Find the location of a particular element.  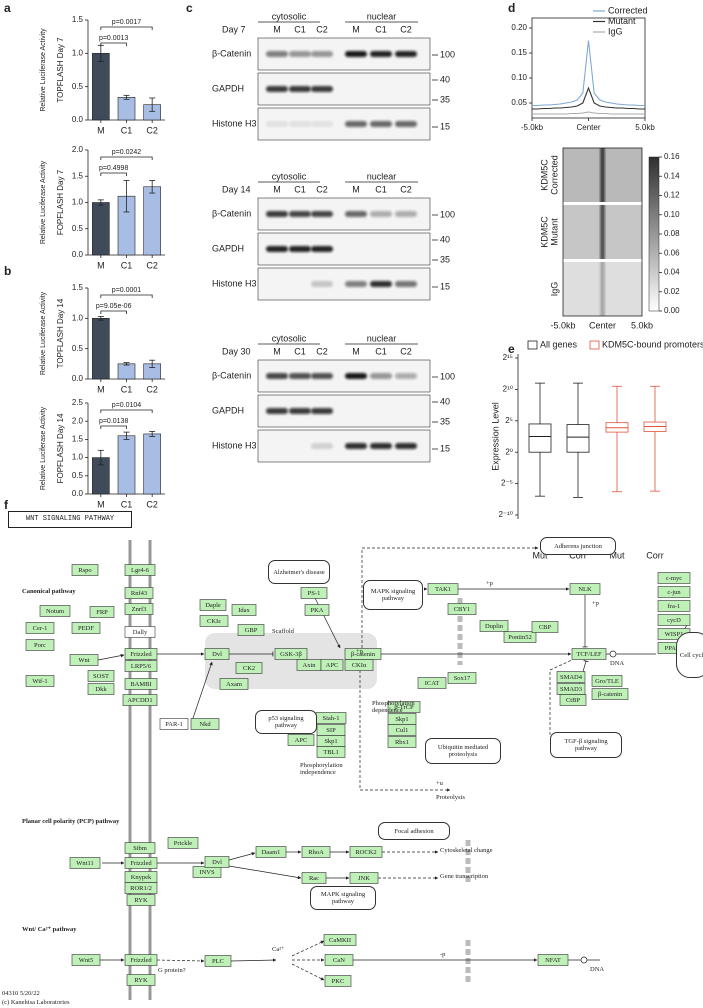

gene-label: Rnf43 is located at coordinates (139, 593).